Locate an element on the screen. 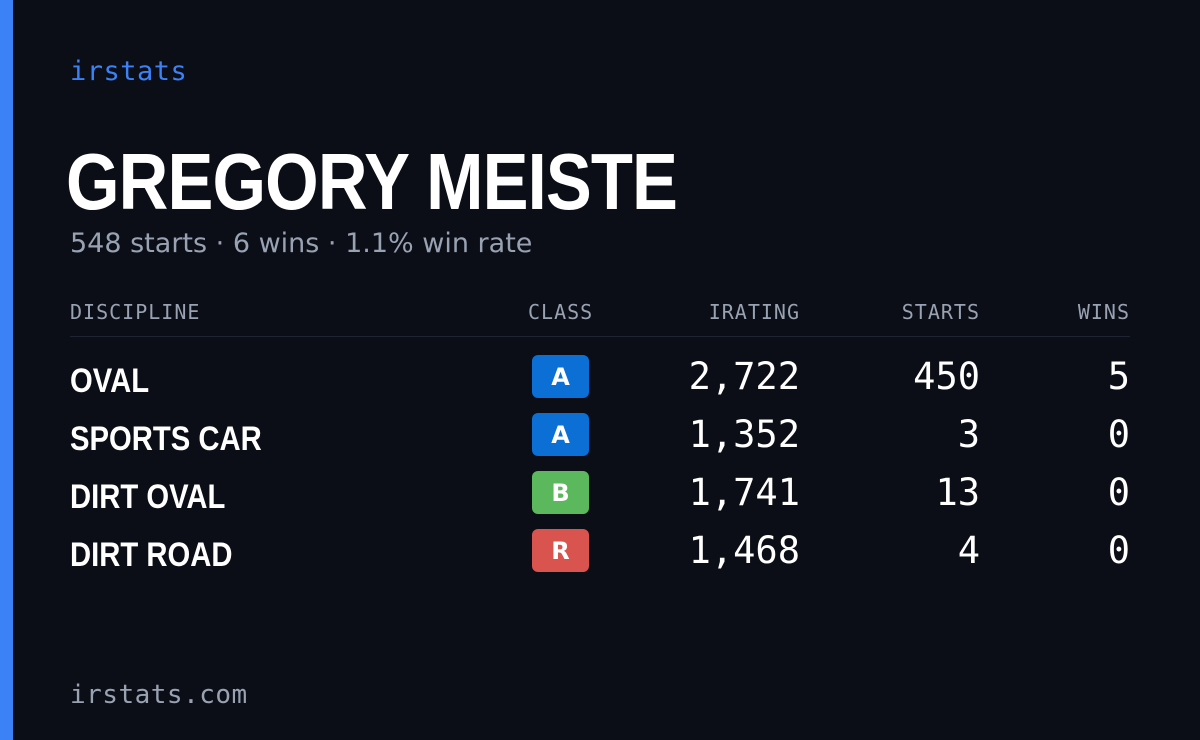 The height and width of the screenshot is (740, 1200). driver-name: GREGORY MEISTE is located at coordinates (372, 181).